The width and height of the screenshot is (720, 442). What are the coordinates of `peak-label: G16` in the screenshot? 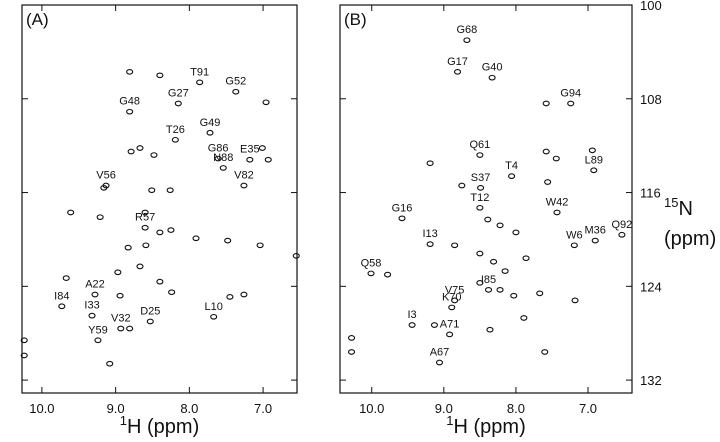 It's located at (402, 208).